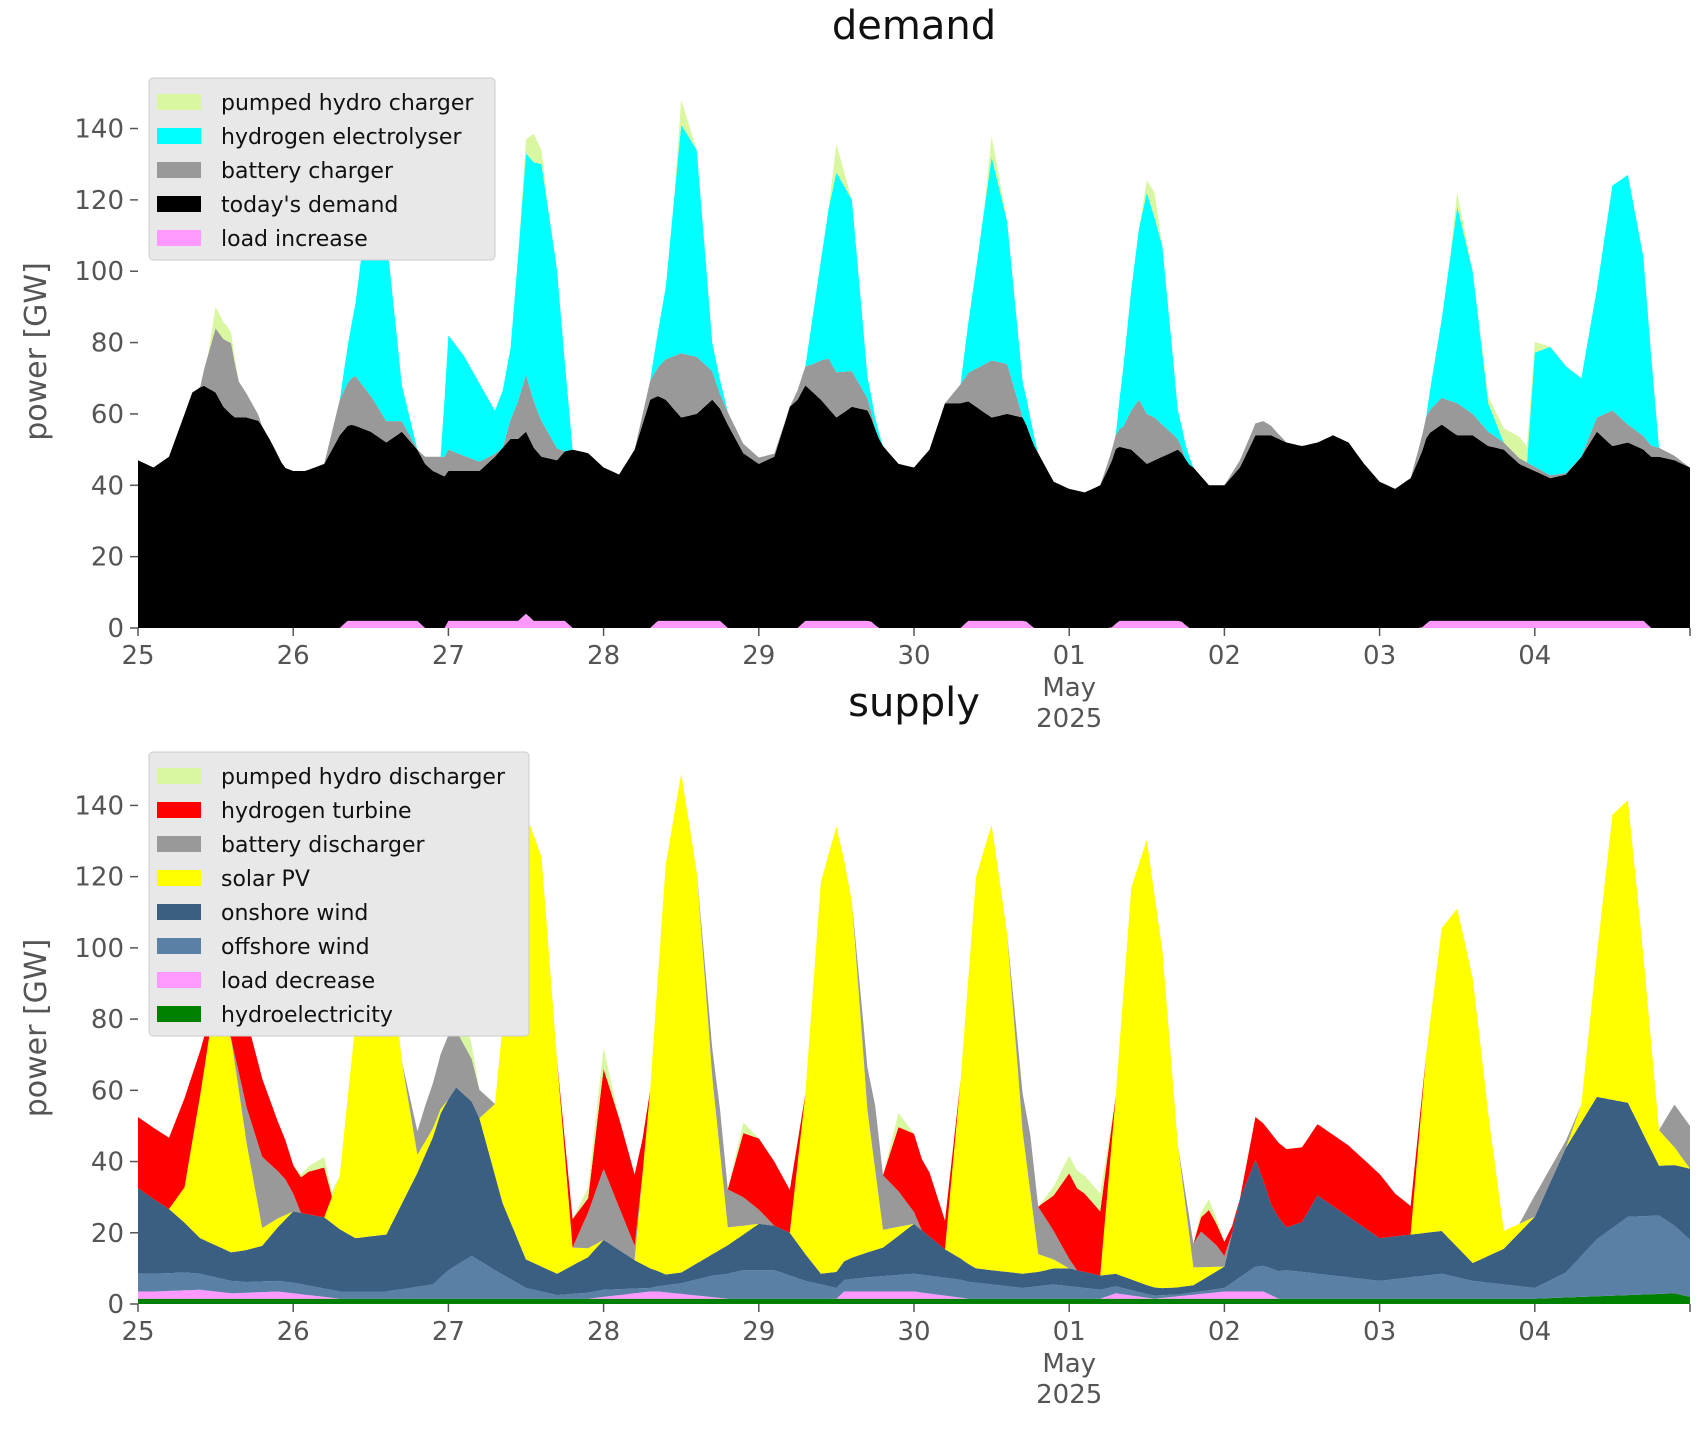 This screenshot has height=1435, width=1706. Describe the element at coordinates (363, 777) in the screenshot. I see `legend-label: pumped hydro discharger` at that location.